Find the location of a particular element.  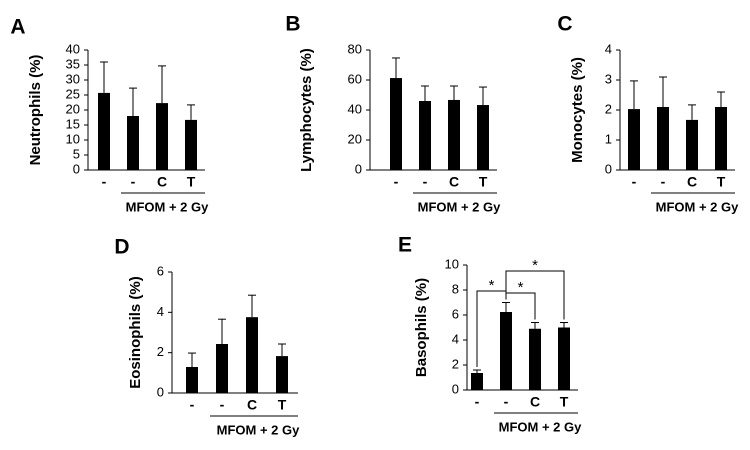

y-tick-label: 8 is located at coordinates (455, 288).